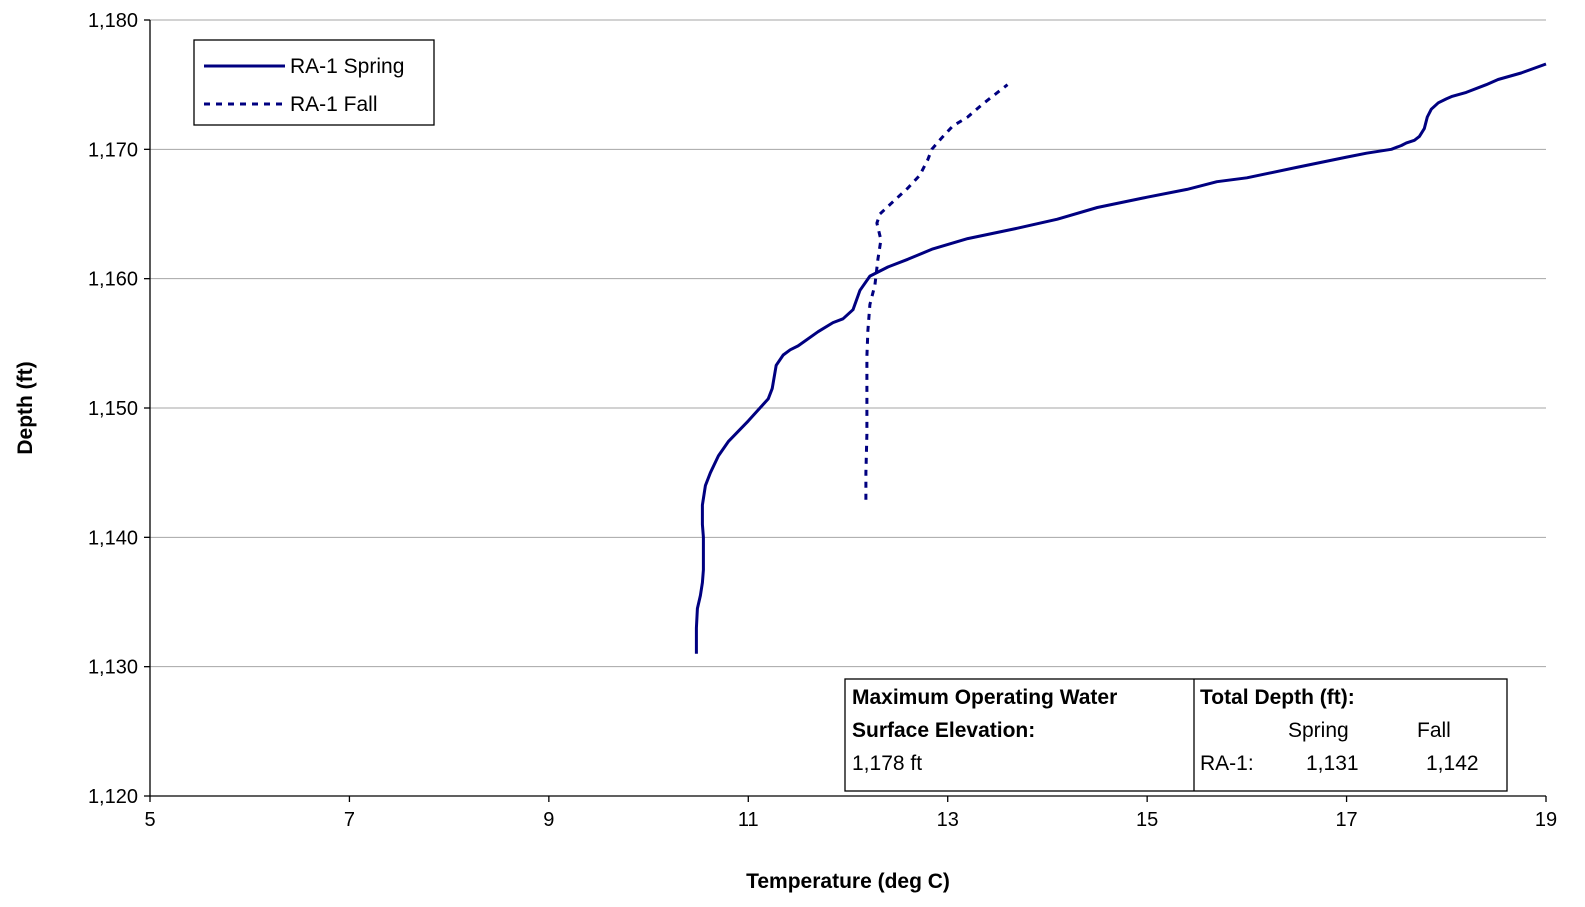 The width and height of the screenshot is (1585, 907). What do you see at coordinates (1332, 763) in the screenshot?
I see `info-box-spring-value: 1,131` at bounding box center [1332, 763].